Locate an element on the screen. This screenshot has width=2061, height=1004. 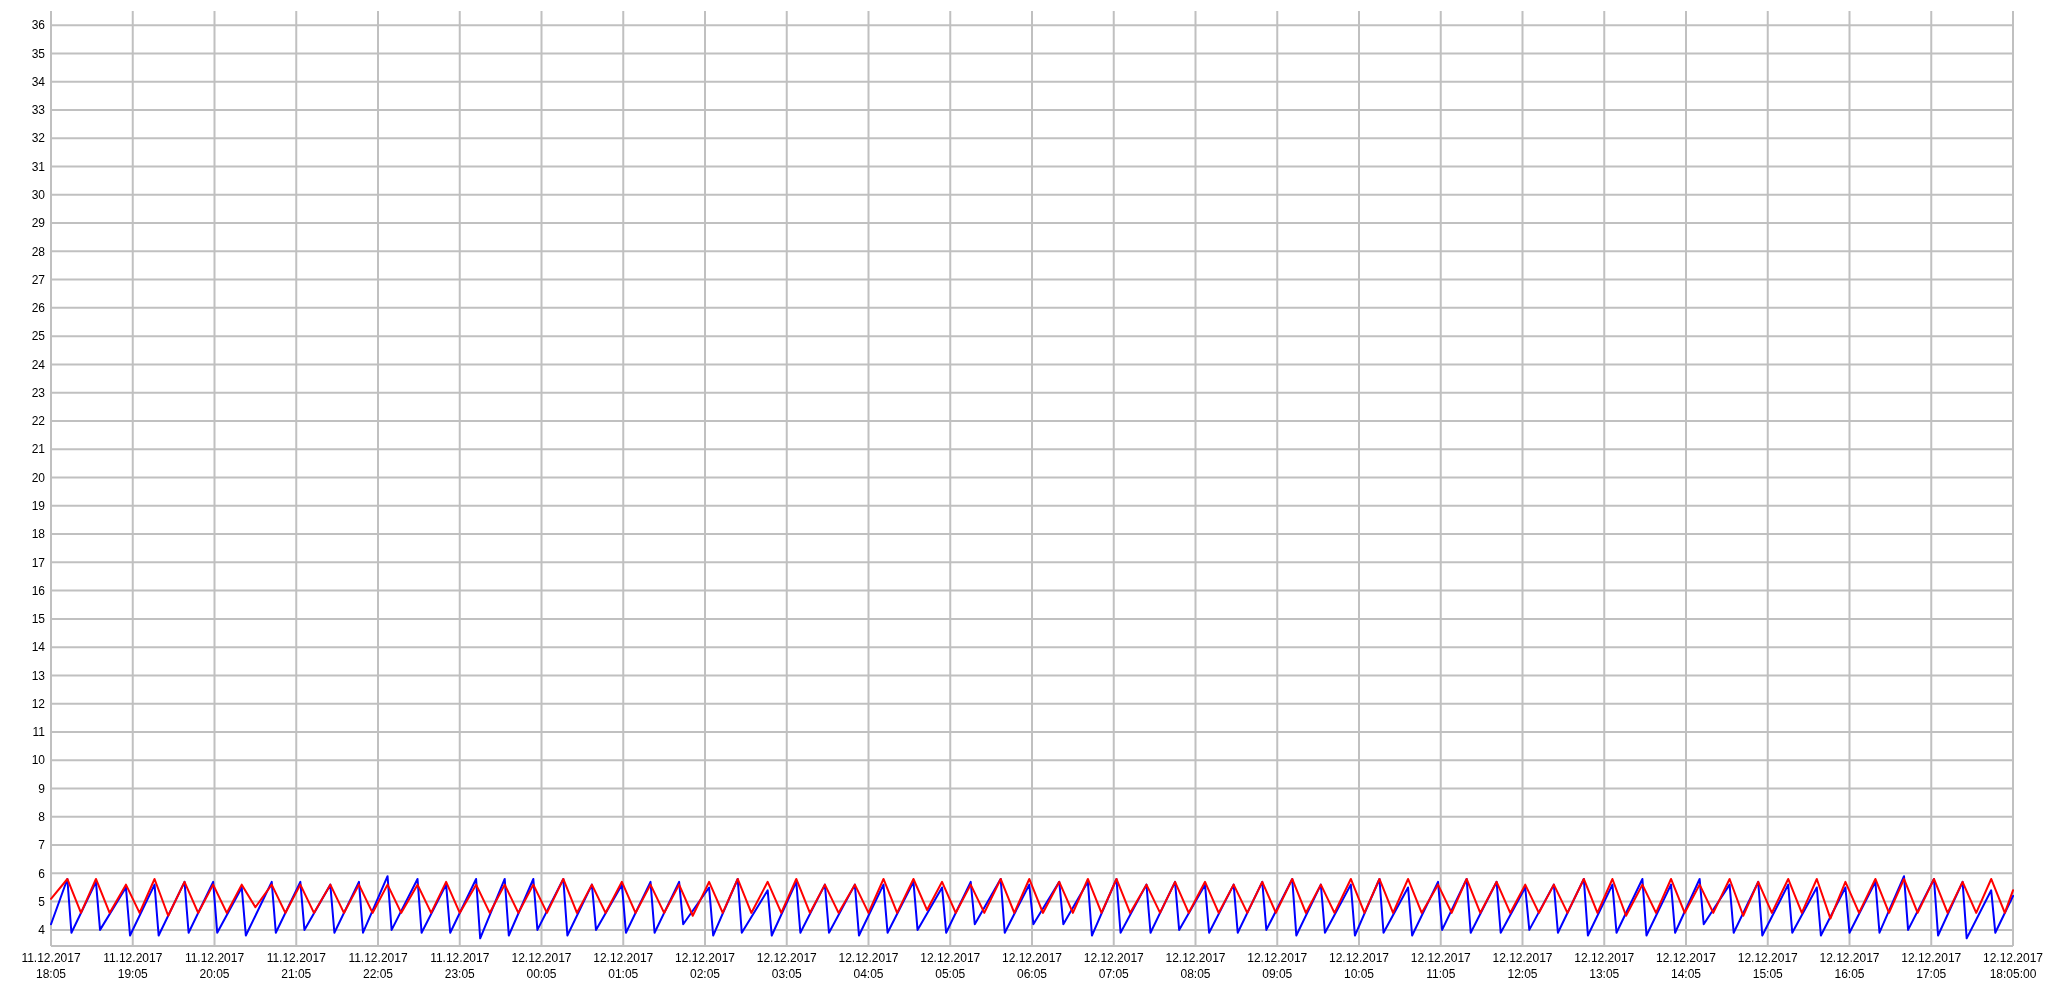
y-tick-label: 16 is located at coordinates (38, 590).